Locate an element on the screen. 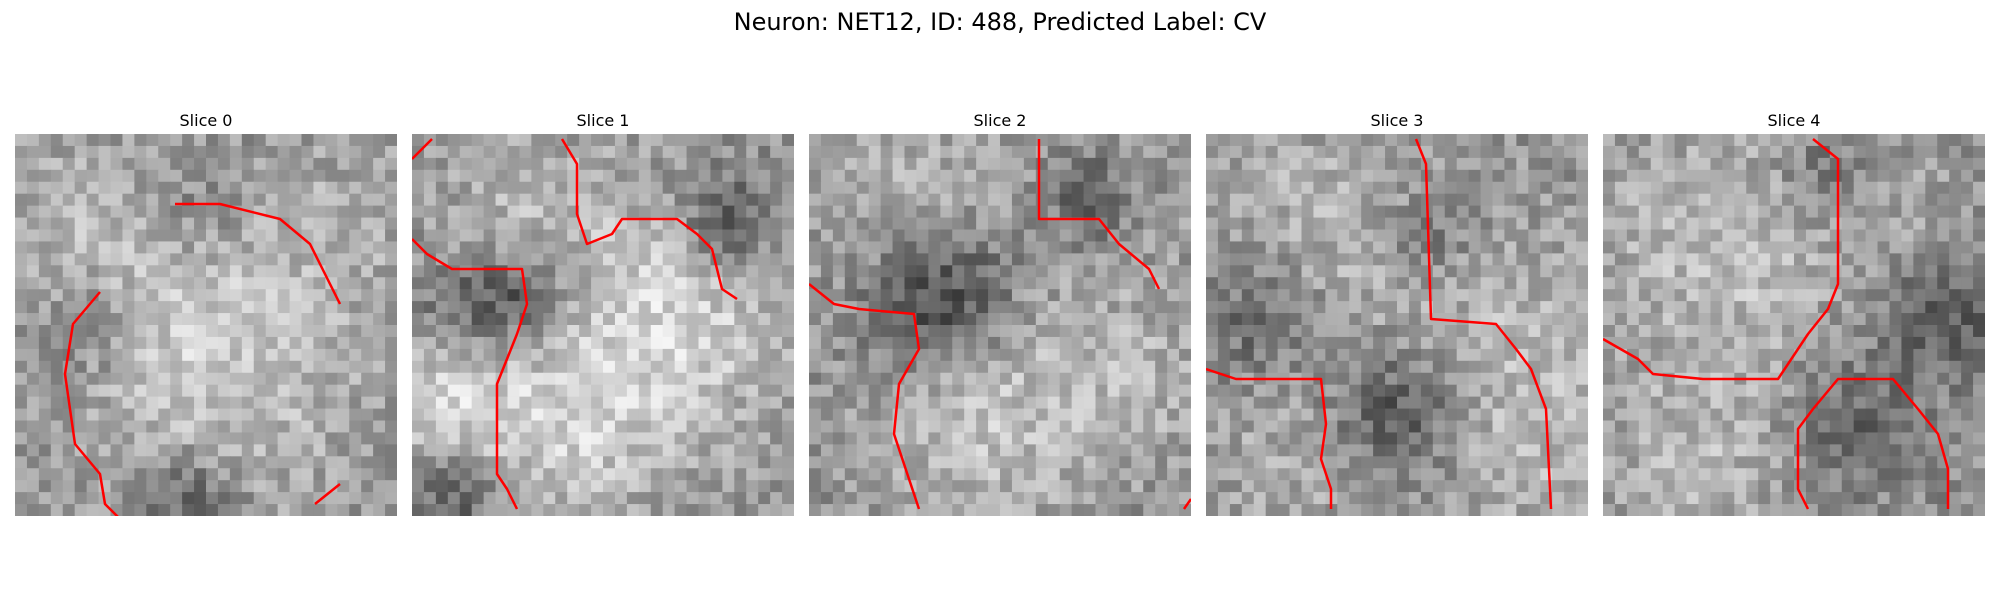 The image size is (2000, 600). slice-panel-0: Slice 0 is located at coordinates (206, 312).